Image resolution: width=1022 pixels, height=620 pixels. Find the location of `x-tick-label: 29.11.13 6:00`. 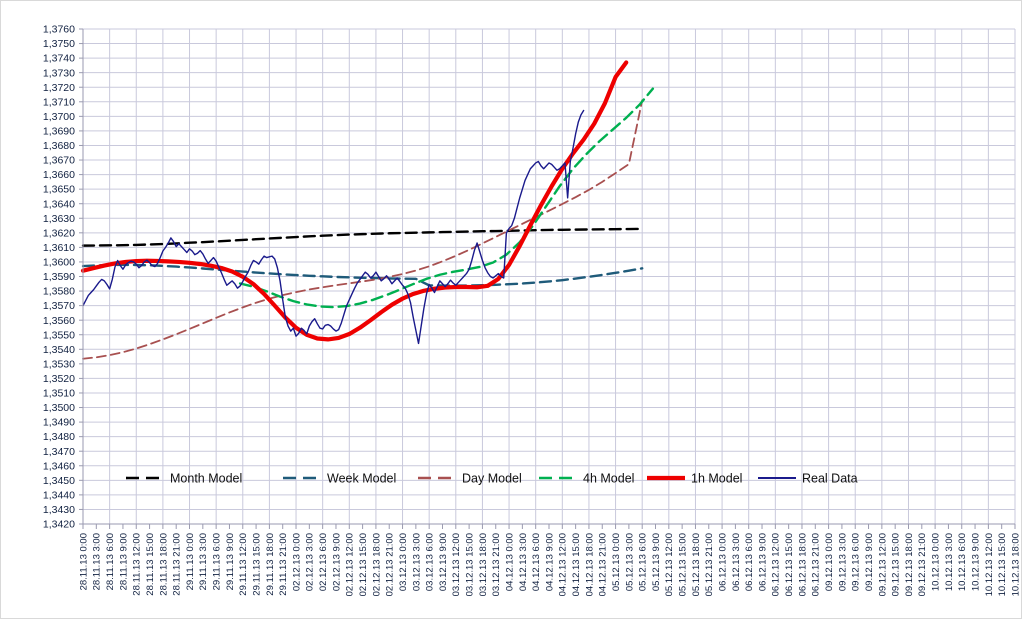

x-tick-label: 29.11.13 6:00 is located at coordinates (217, 561).